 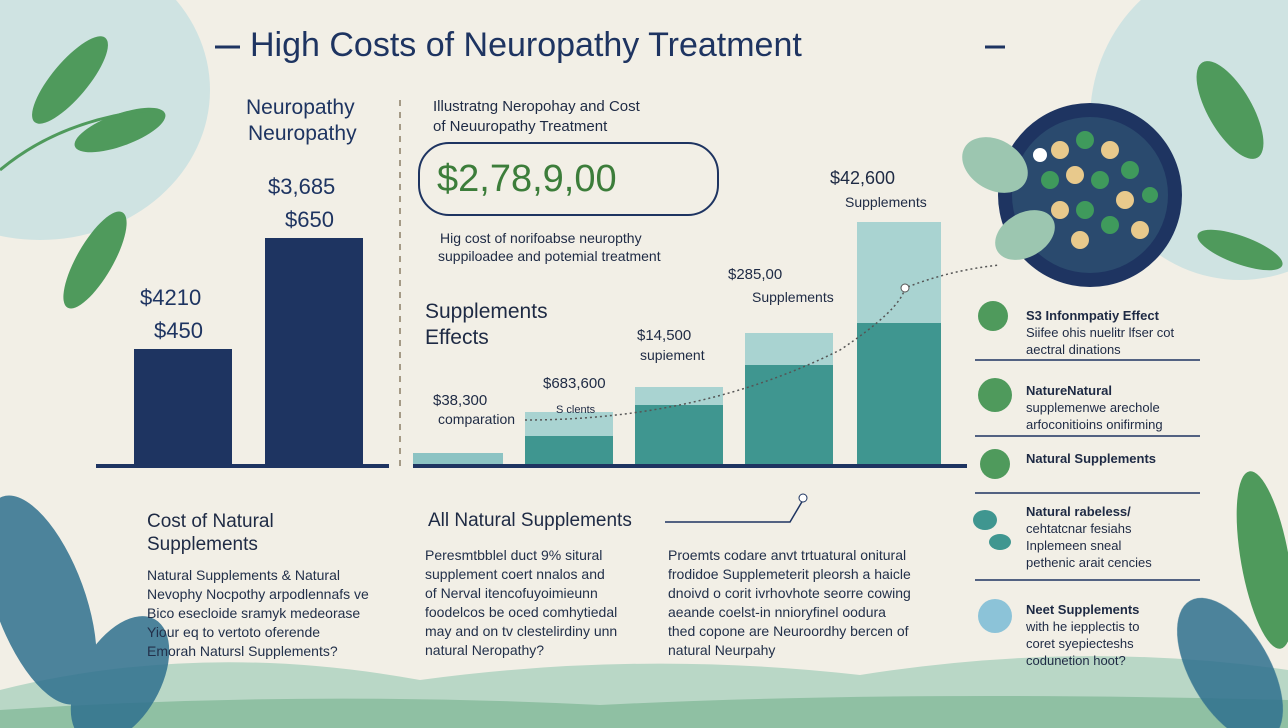 What do you see at coordinates (1078, 511) in the screenshot?
I see `list-title: Natural rabeless/` at bounding box center [1078, 511].